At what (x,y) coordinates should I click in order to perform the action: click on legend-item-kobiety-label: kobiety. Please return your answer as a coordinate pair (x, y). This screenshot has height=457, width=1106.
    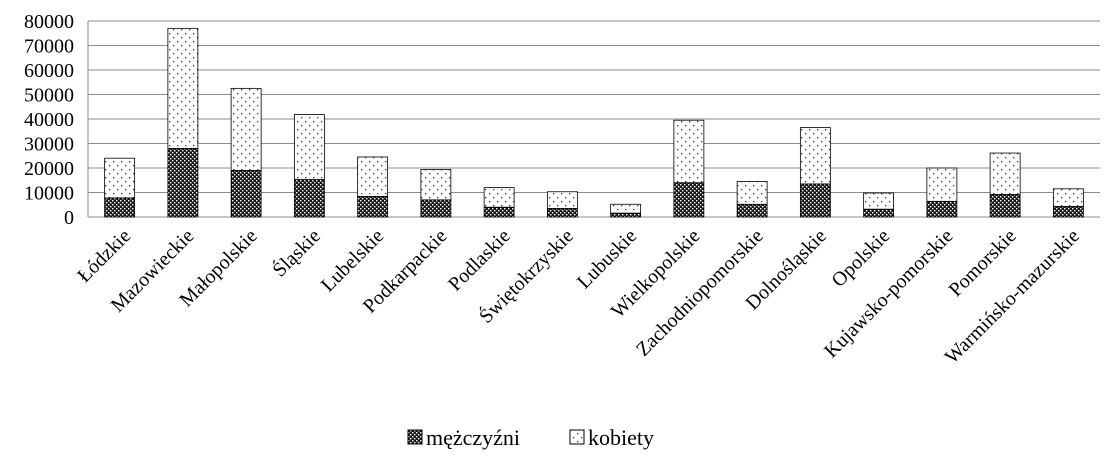
    Looking at the image, I should click on (621, 437).